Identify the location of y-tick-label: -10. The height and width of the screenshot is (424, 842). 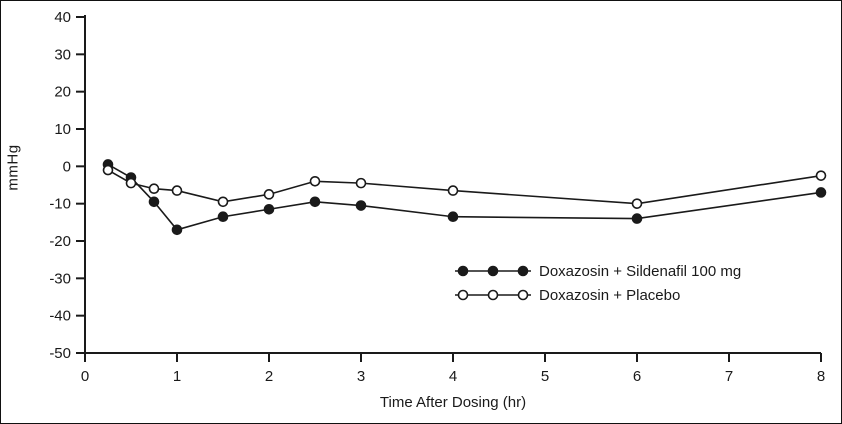
(60, 204).